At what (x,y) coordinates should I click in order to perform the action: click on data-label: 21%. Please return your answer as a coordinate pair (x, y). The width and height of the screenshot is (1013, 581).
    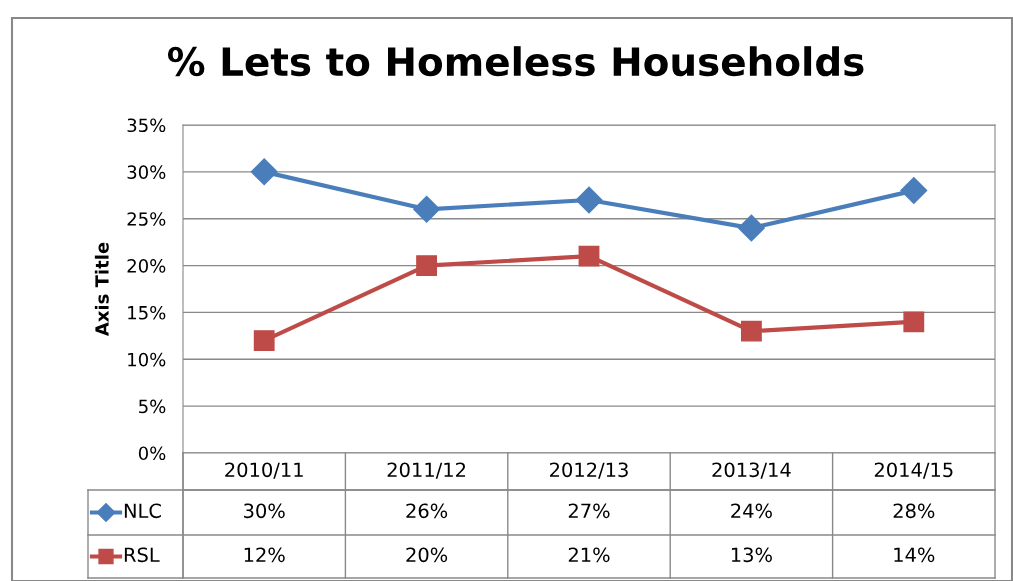
    Looking at the image, I should click on (589, 555).